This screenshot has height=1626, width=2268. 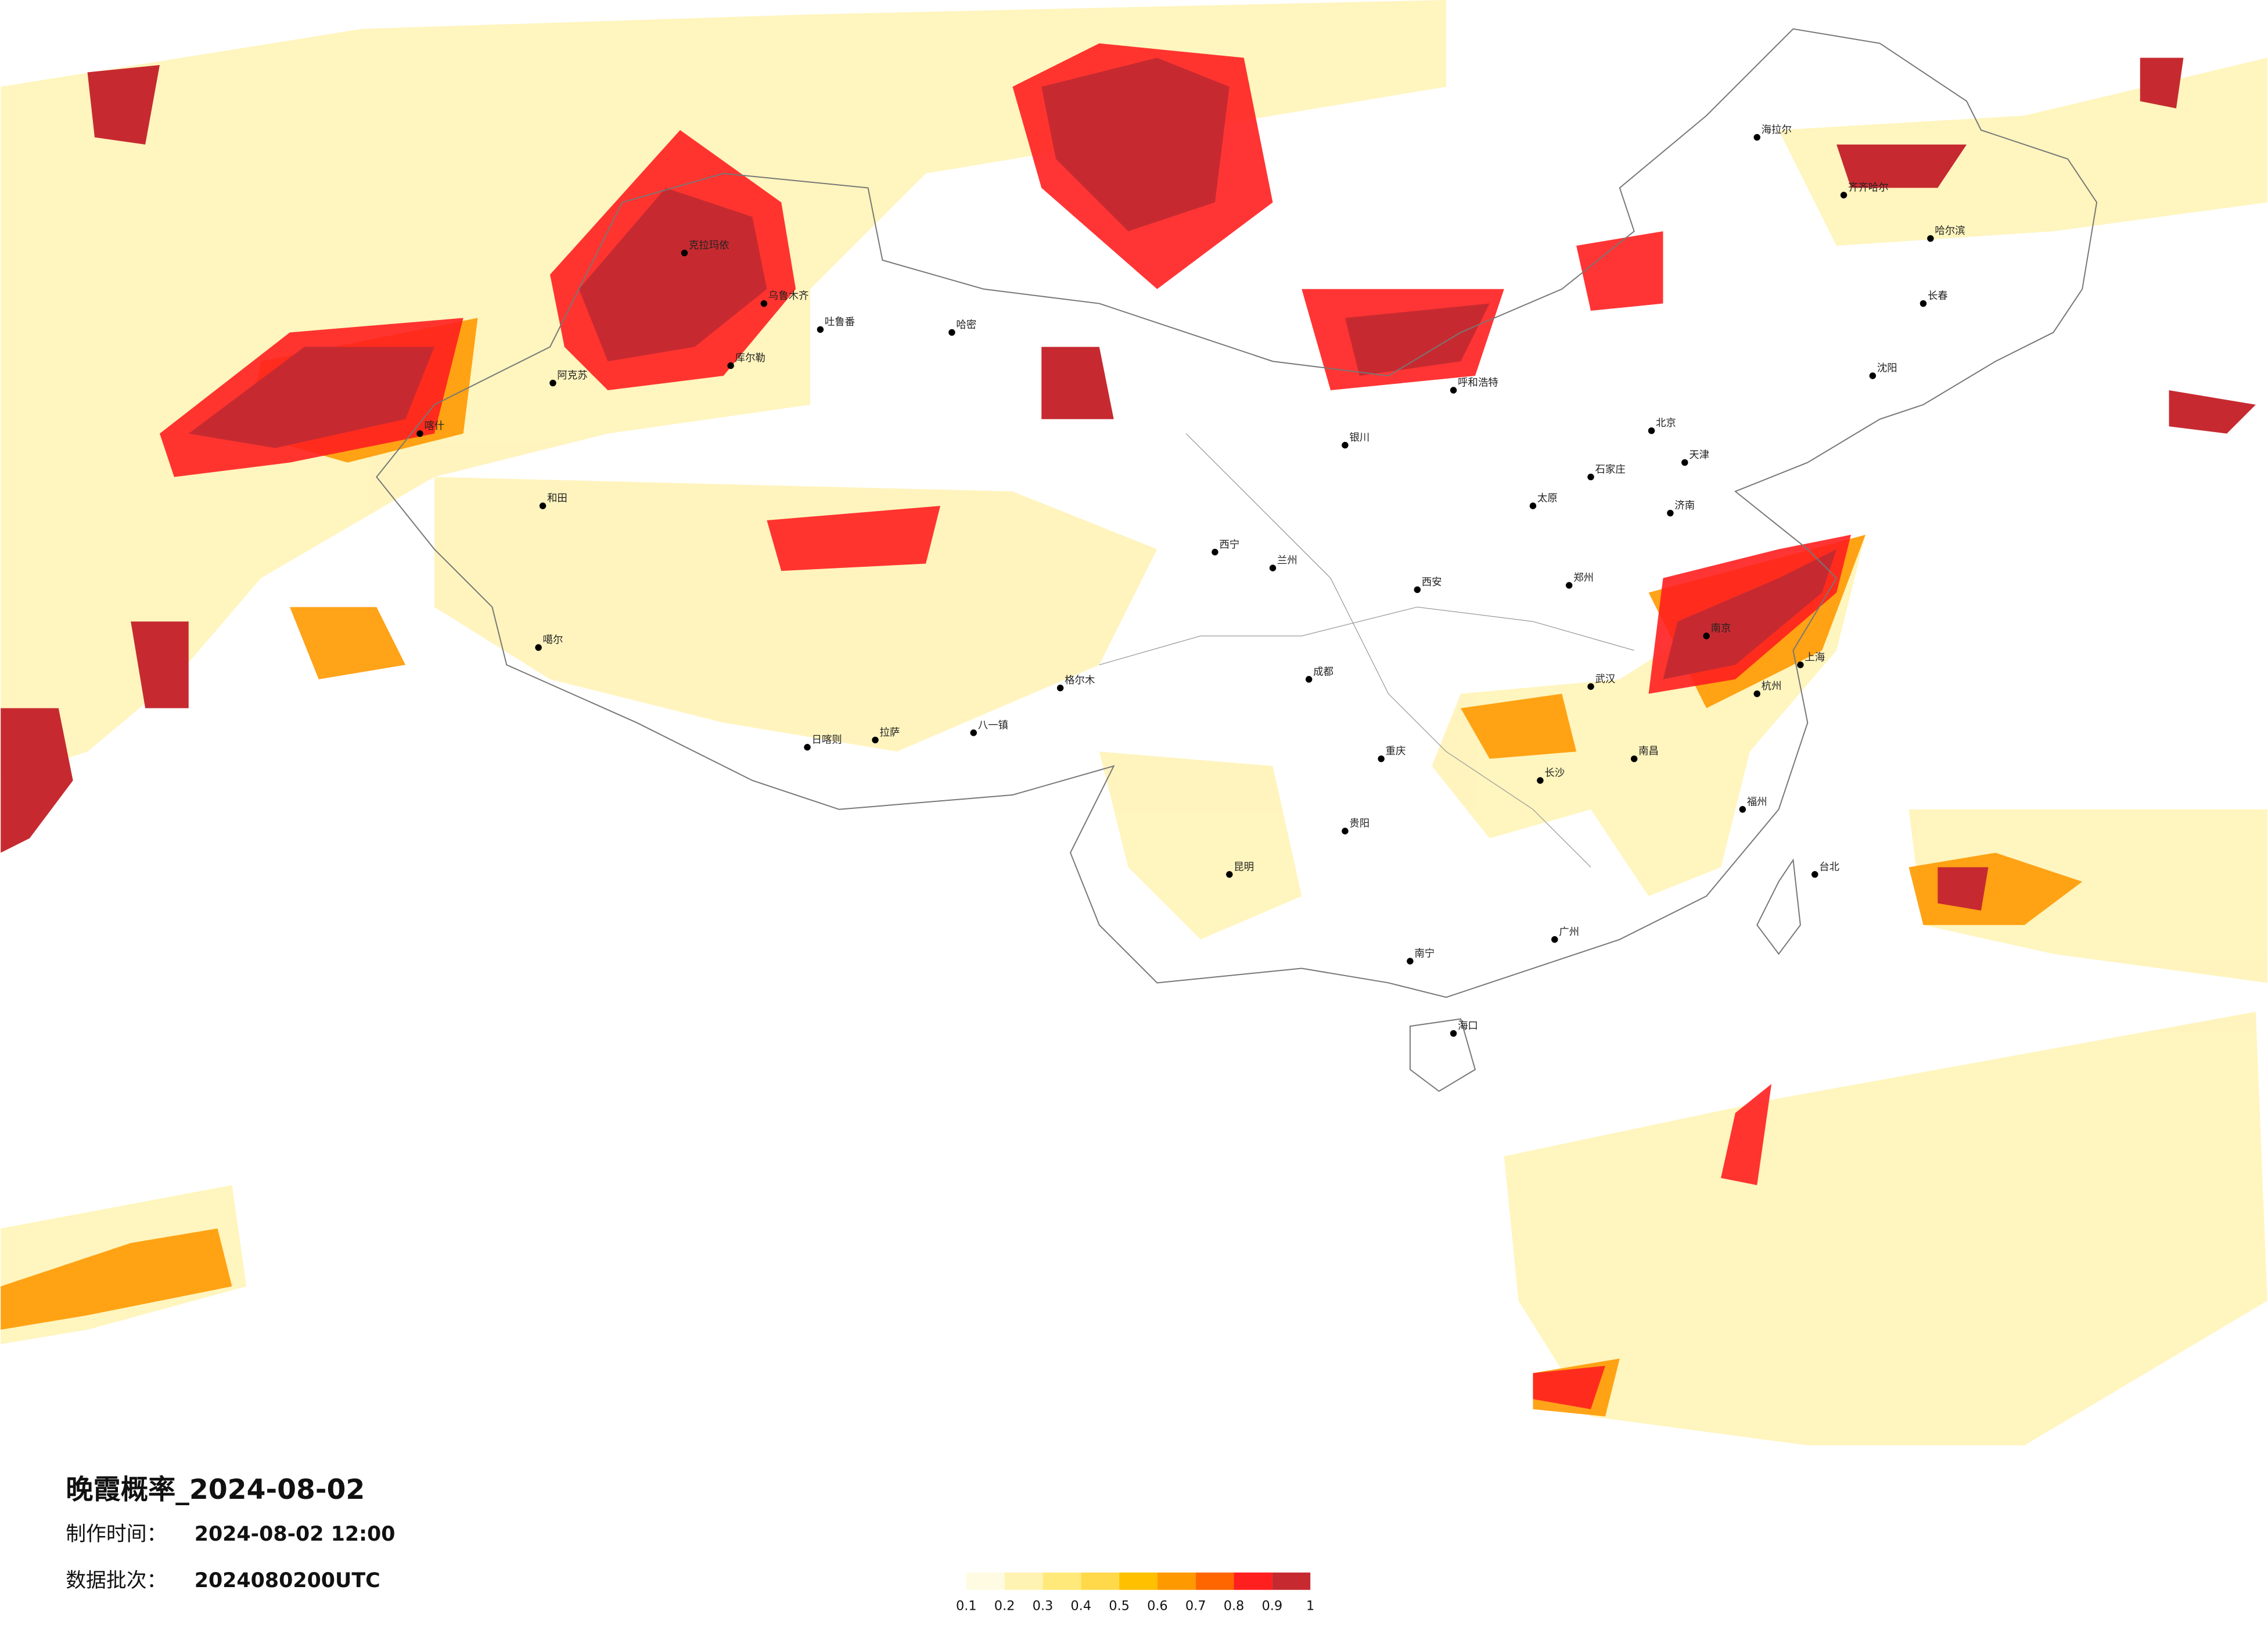 What do you see at coordinates (750, 358) in the screenshot?
I see `city-label: 库尔勒` at bounding box center [750, 358].